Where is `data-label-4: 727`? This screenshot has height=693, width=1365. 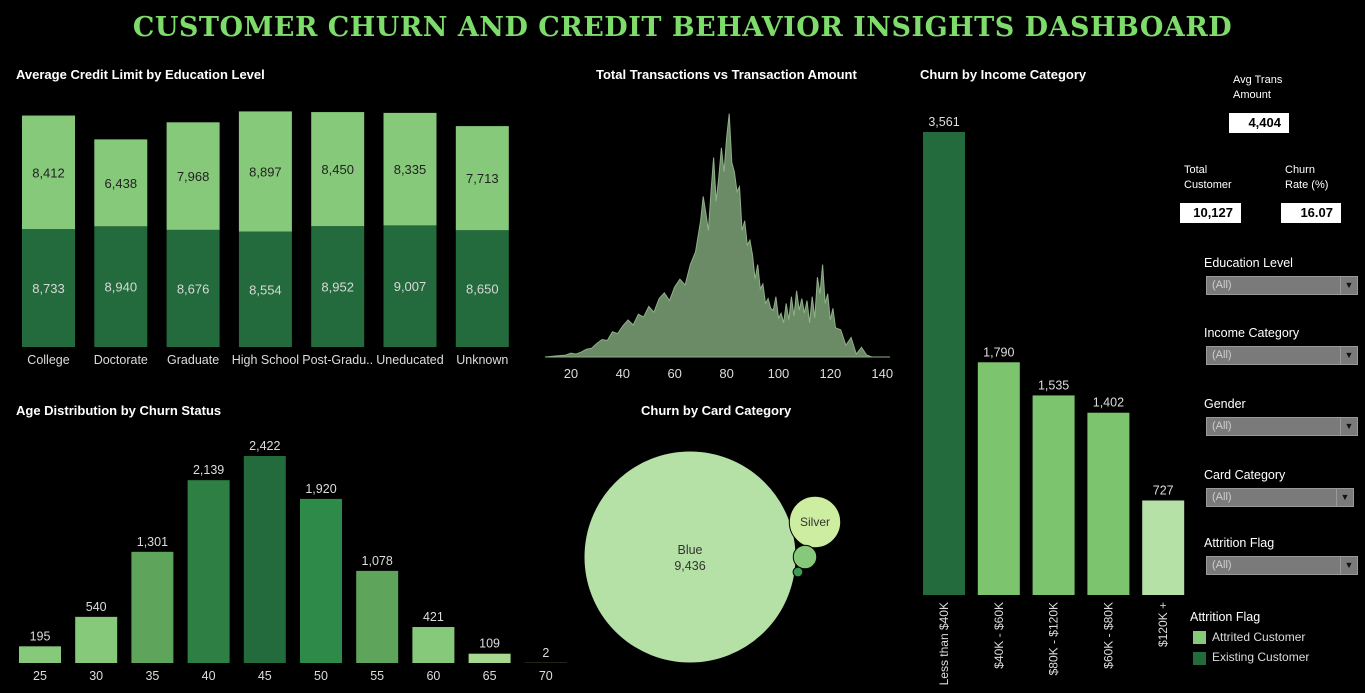
data-label-4: 727 is located at coordinates (1163, 490).